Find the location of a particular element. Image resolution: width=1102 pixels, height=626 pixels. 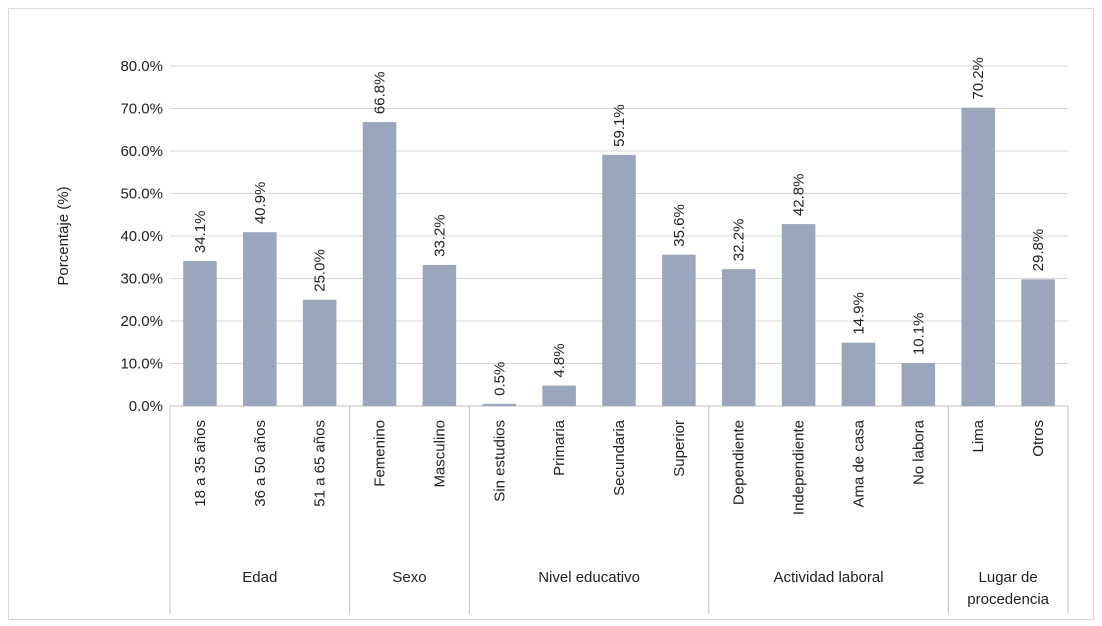

bar-otros is located at coordinates (1038, 342).